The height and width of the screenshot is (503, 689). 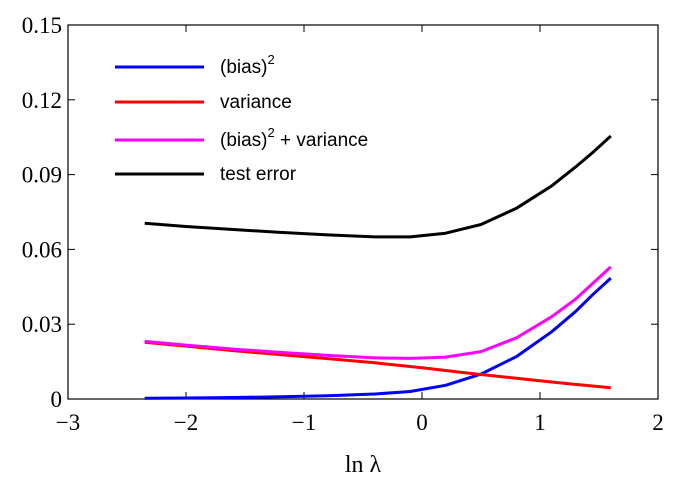 I want to click on y-tick-label: 0, so click(x=57, y=399).